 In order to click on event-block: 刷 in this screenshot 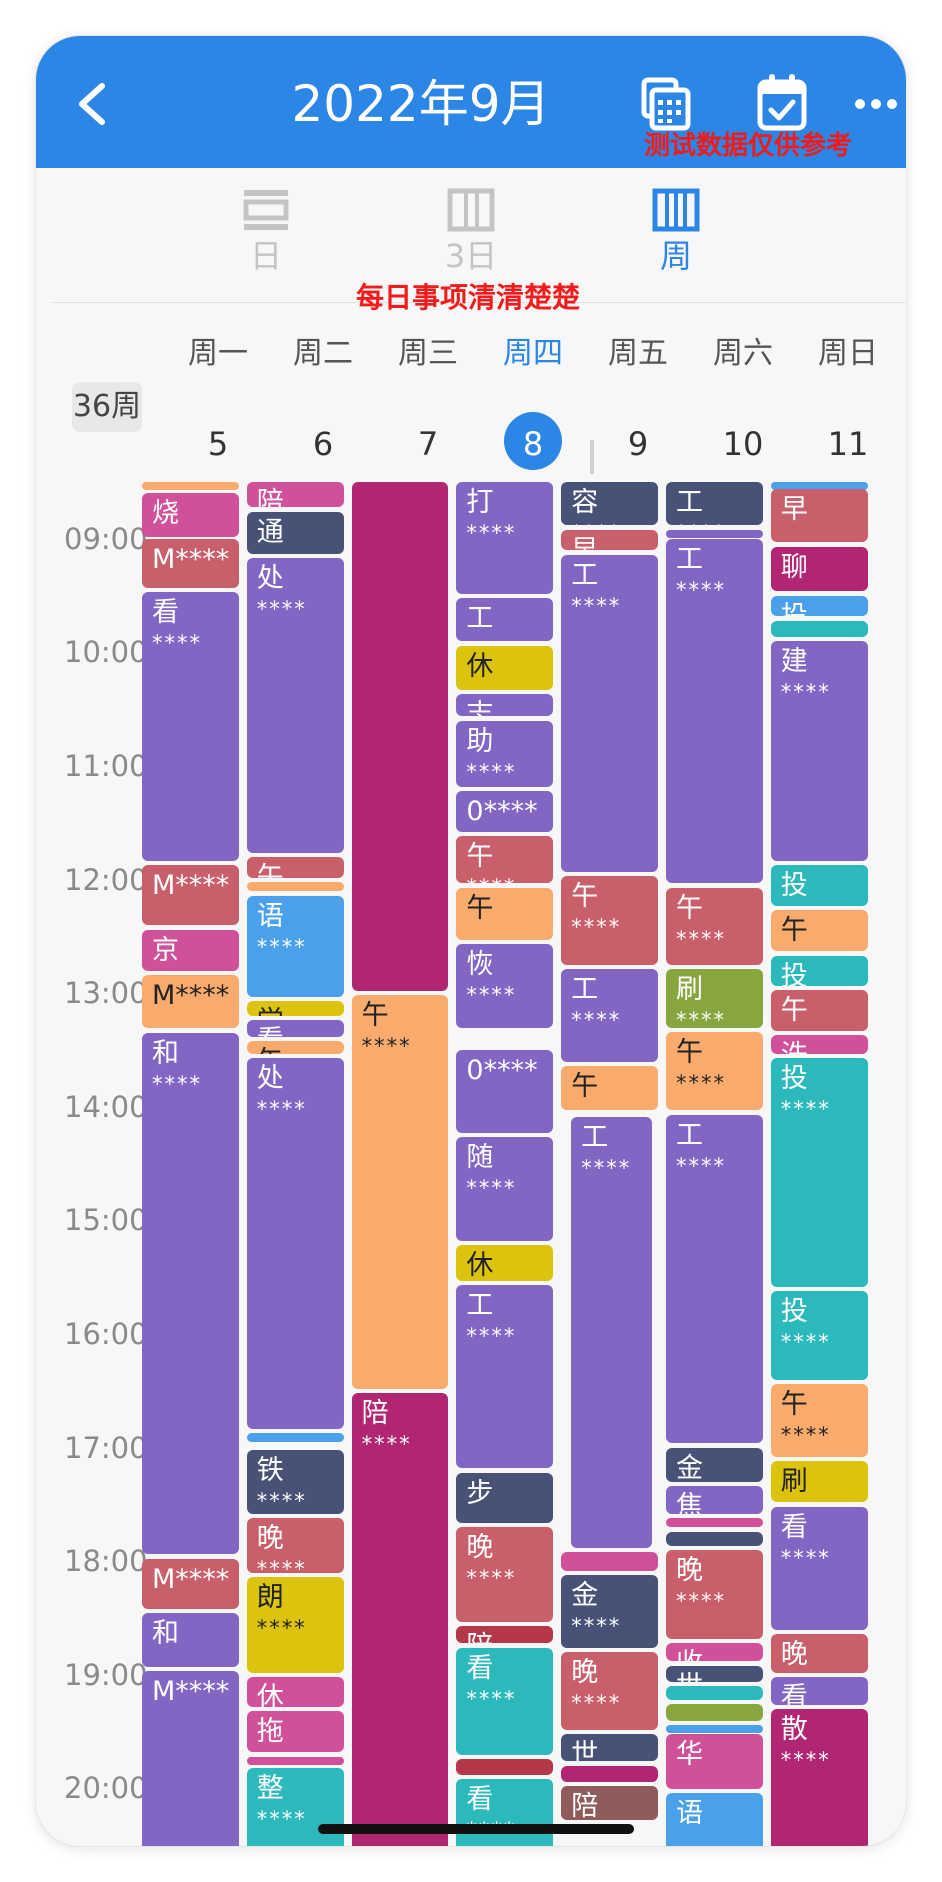, I will do `click(819, 1482)`.